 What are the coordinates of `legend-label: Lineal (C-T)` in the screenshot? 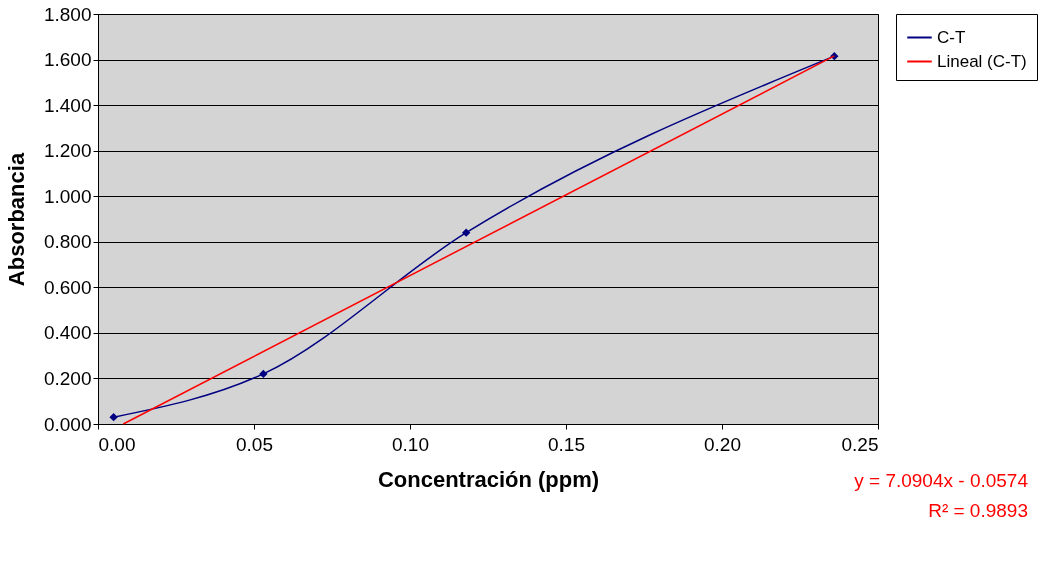 It's located at (982, 61).